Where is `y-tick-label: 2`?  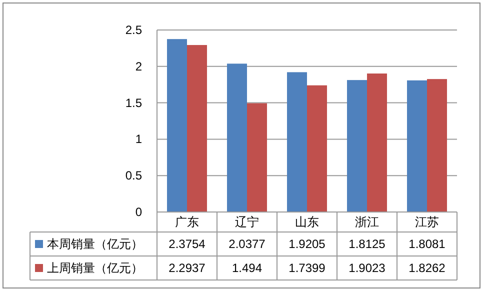
y-tick-label: 2 is located at coordinates (138, 66).